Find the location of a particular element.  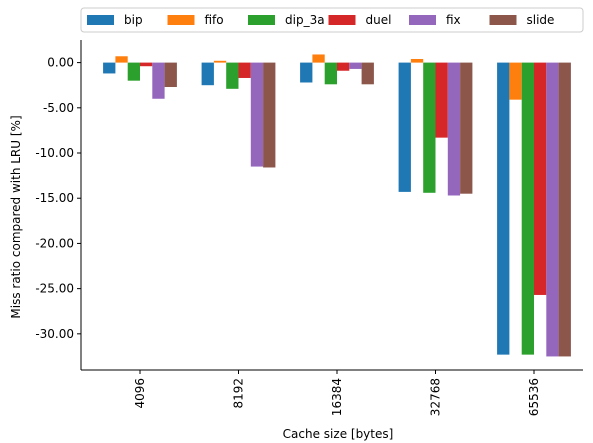

legend-swatch-duel is located at coordinates (342, 20).